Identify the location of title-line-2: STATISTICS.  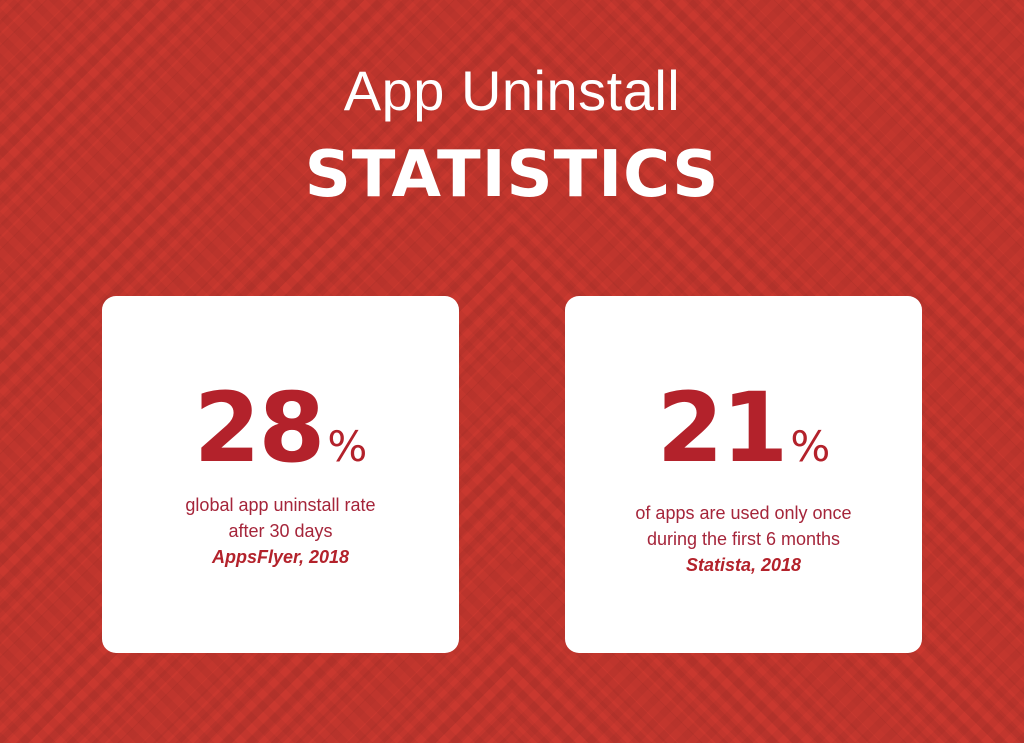
(512, 175).